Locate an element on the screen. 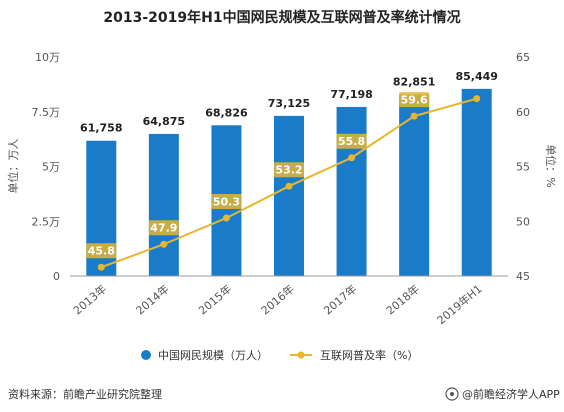  brand-text: @前瞻经济学人APP is located at coordinates (511, 394).